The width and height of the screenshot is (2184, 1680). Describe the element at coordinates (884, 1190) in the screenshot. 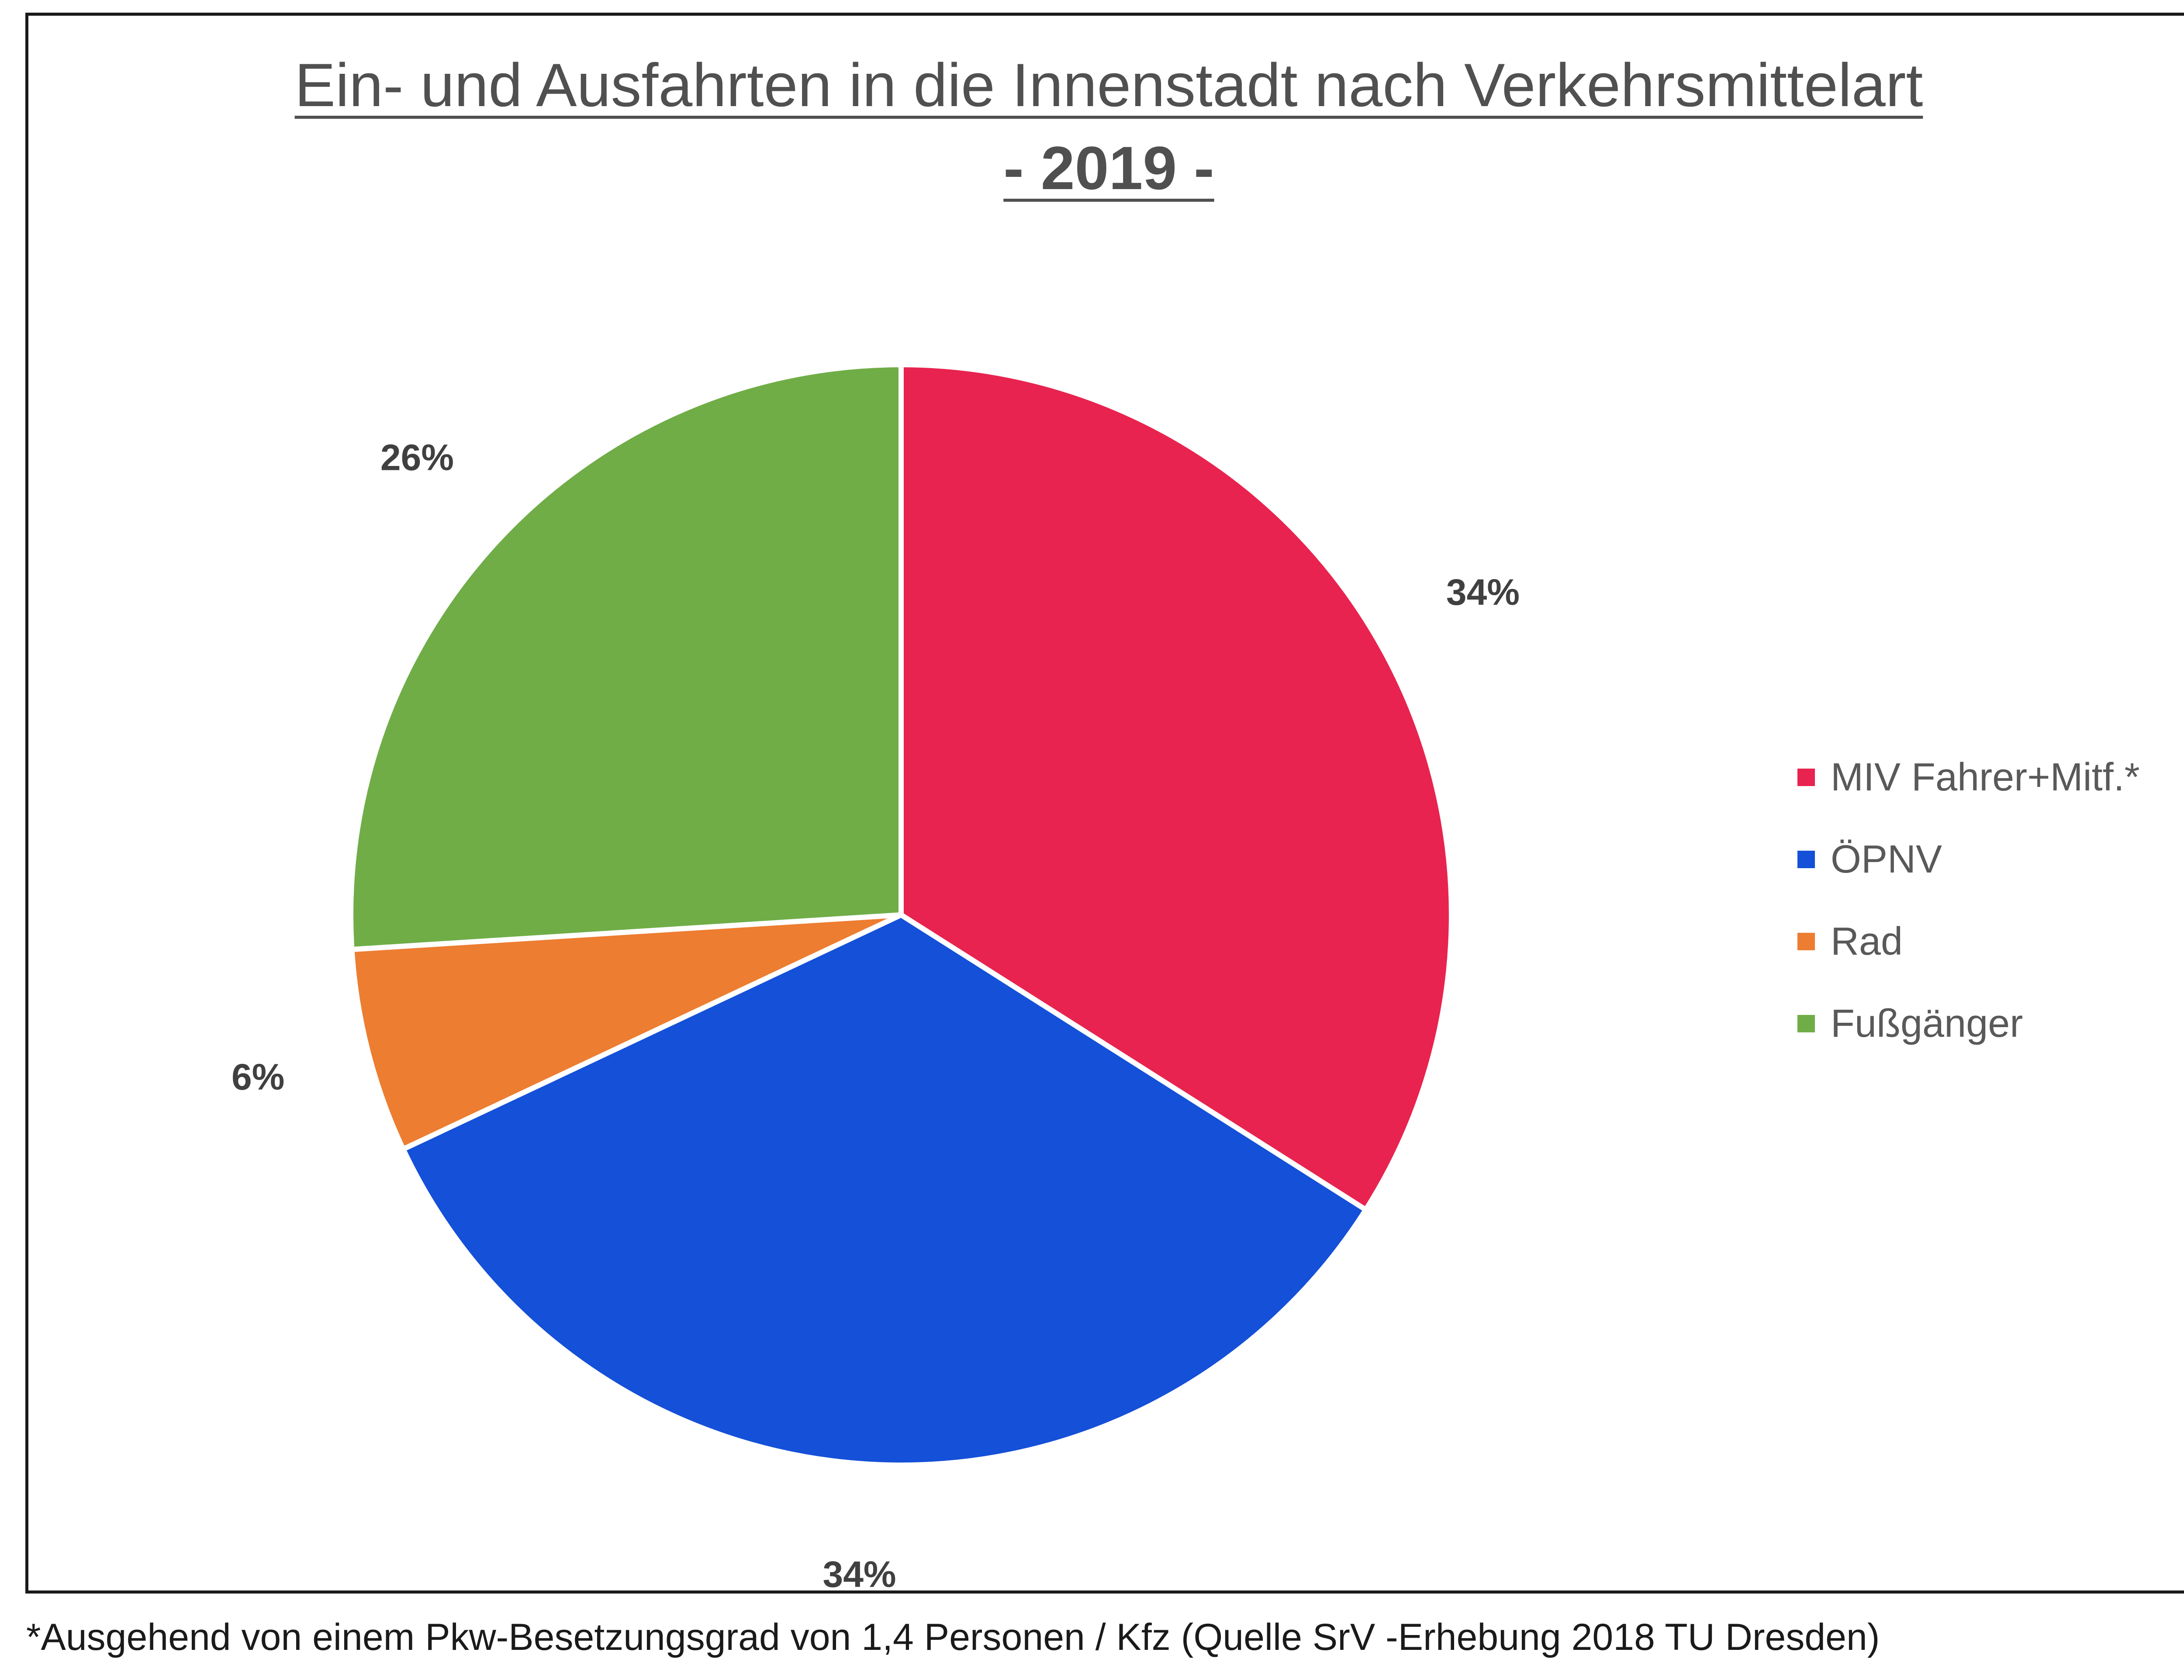

I see `slice-oepnv` at that location.